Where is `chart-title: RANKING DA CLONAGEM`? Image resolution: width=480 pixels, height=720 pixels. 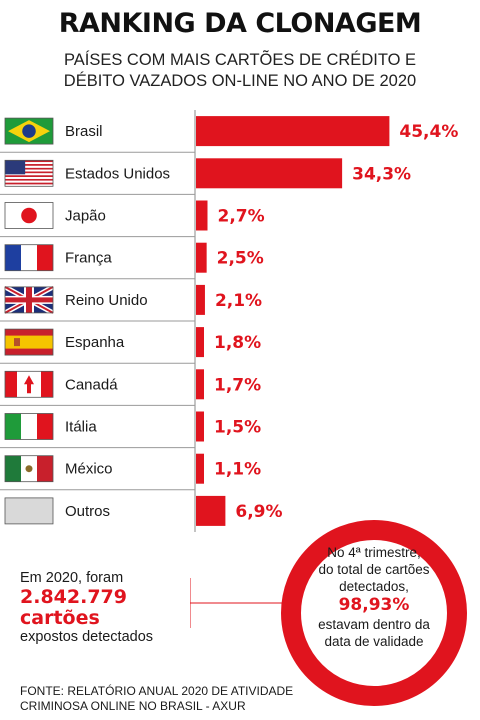
chart-title: RANKING DA CLONAGEM is located at coordinates (240, 23).